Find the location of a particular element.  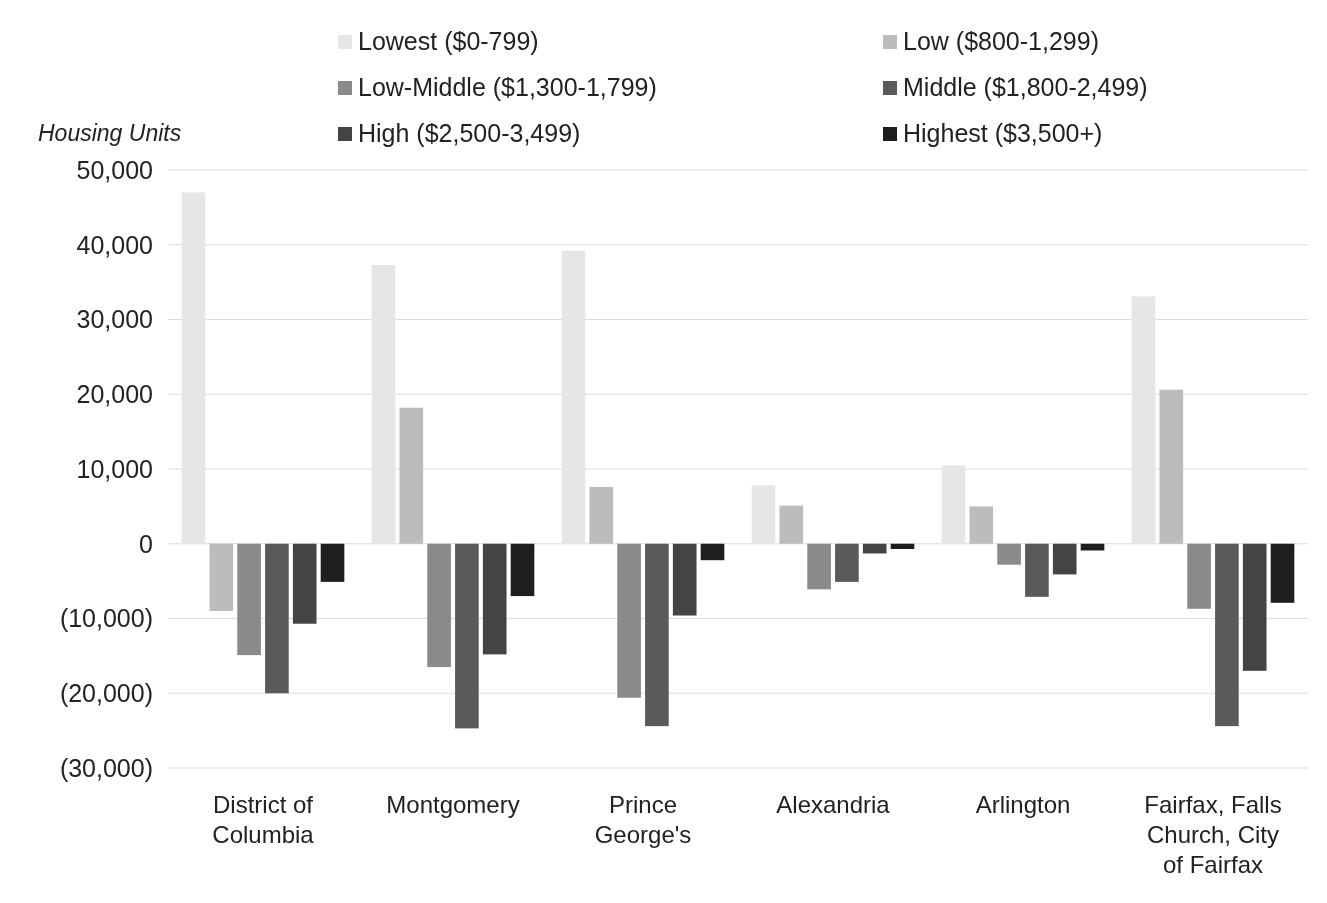

y-tick-label: 30,000 is located at coordinates (114, 319).